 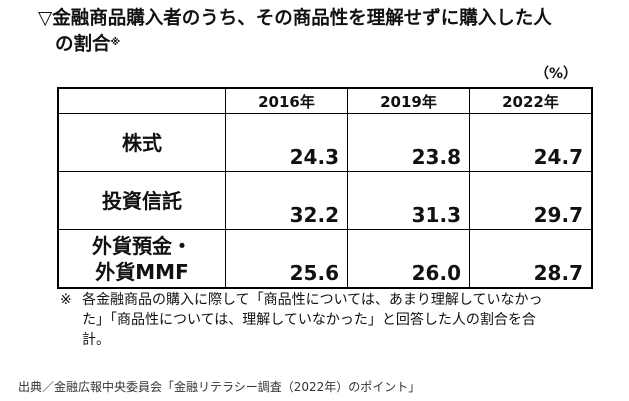 What do you see at coordinates (408, 259) in the screenshot?
I see `value-cell: 26.0` at bounding box center [408, 259].